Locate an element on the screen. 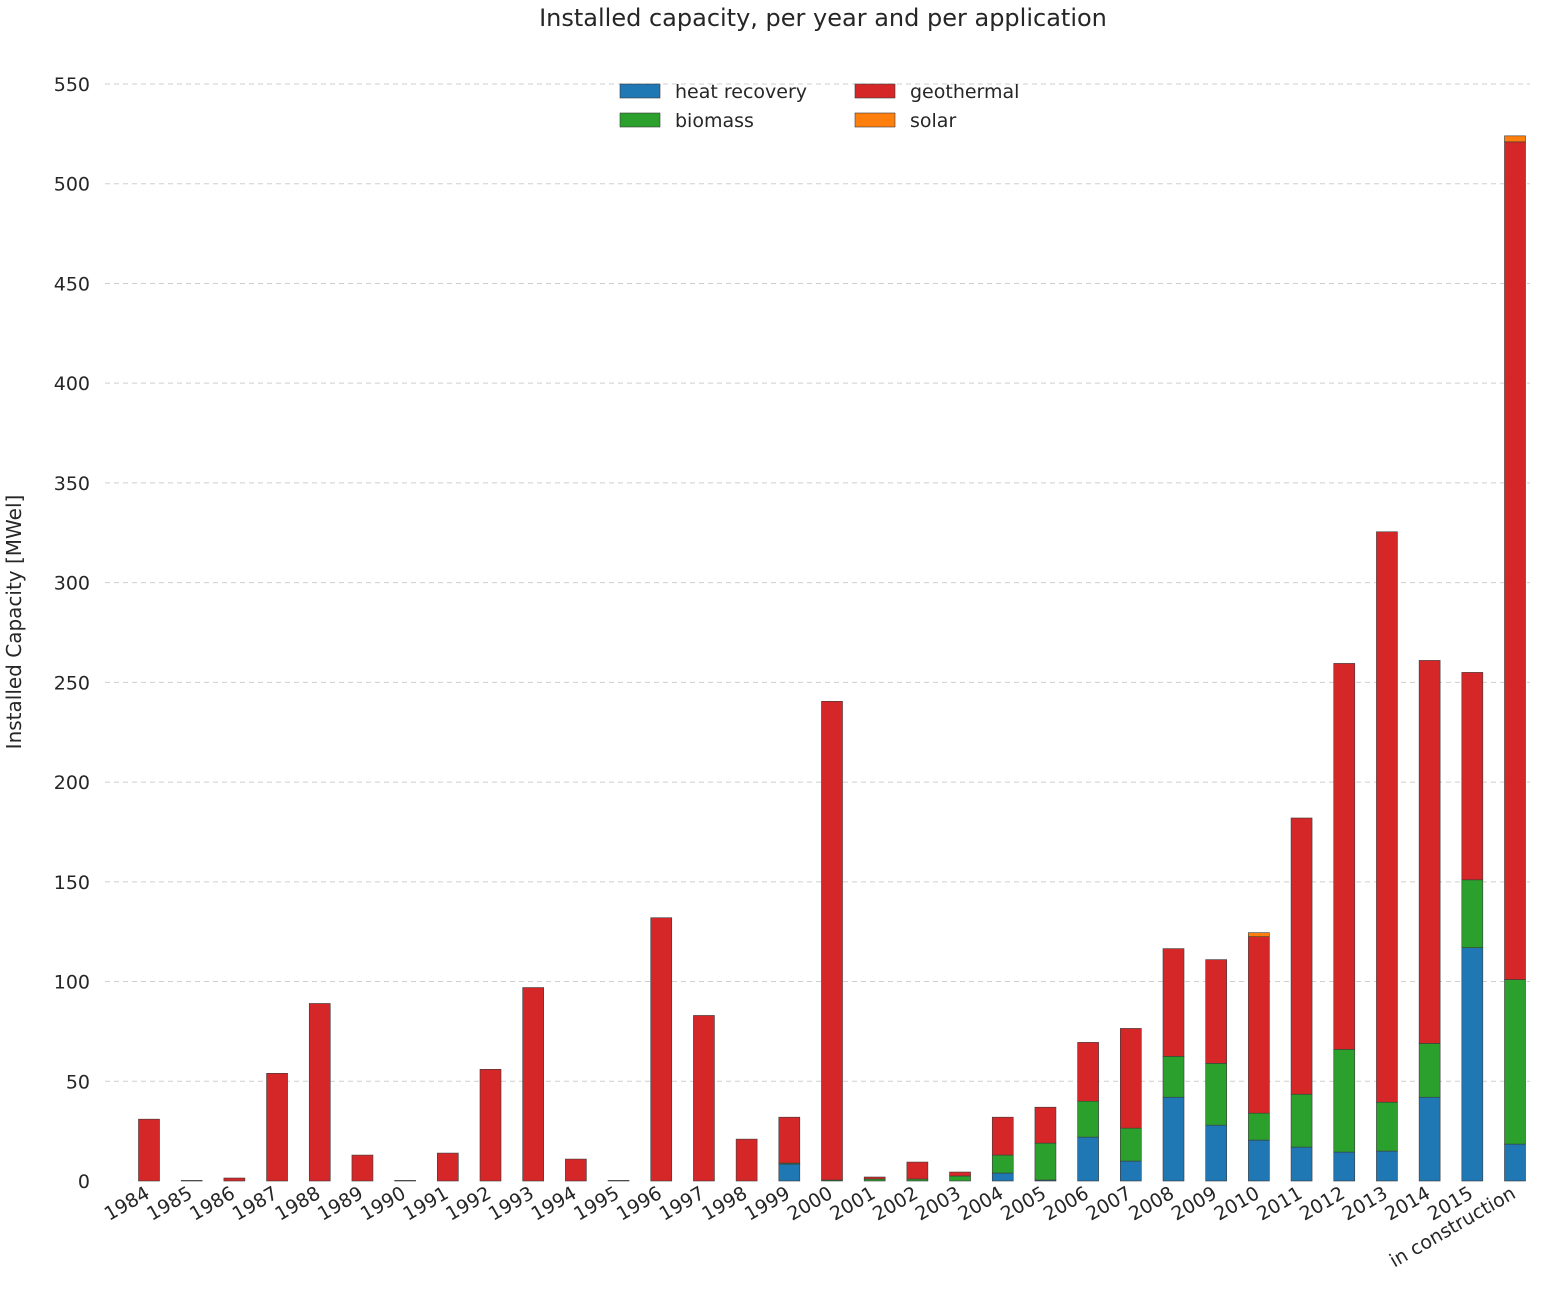  x-tick-label: 2005 is located at coordinates (1023, 1203).